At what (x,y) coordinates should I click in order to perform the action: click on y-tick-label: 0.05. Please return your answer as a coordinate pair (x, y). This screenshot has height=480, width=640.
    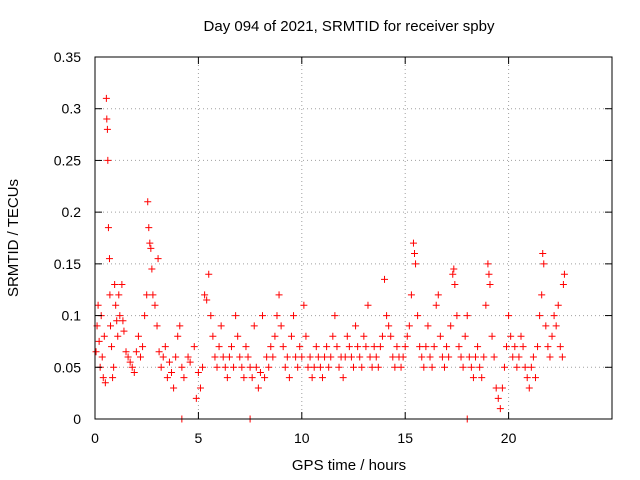
    Looking at the image, I should click on (67, 367).